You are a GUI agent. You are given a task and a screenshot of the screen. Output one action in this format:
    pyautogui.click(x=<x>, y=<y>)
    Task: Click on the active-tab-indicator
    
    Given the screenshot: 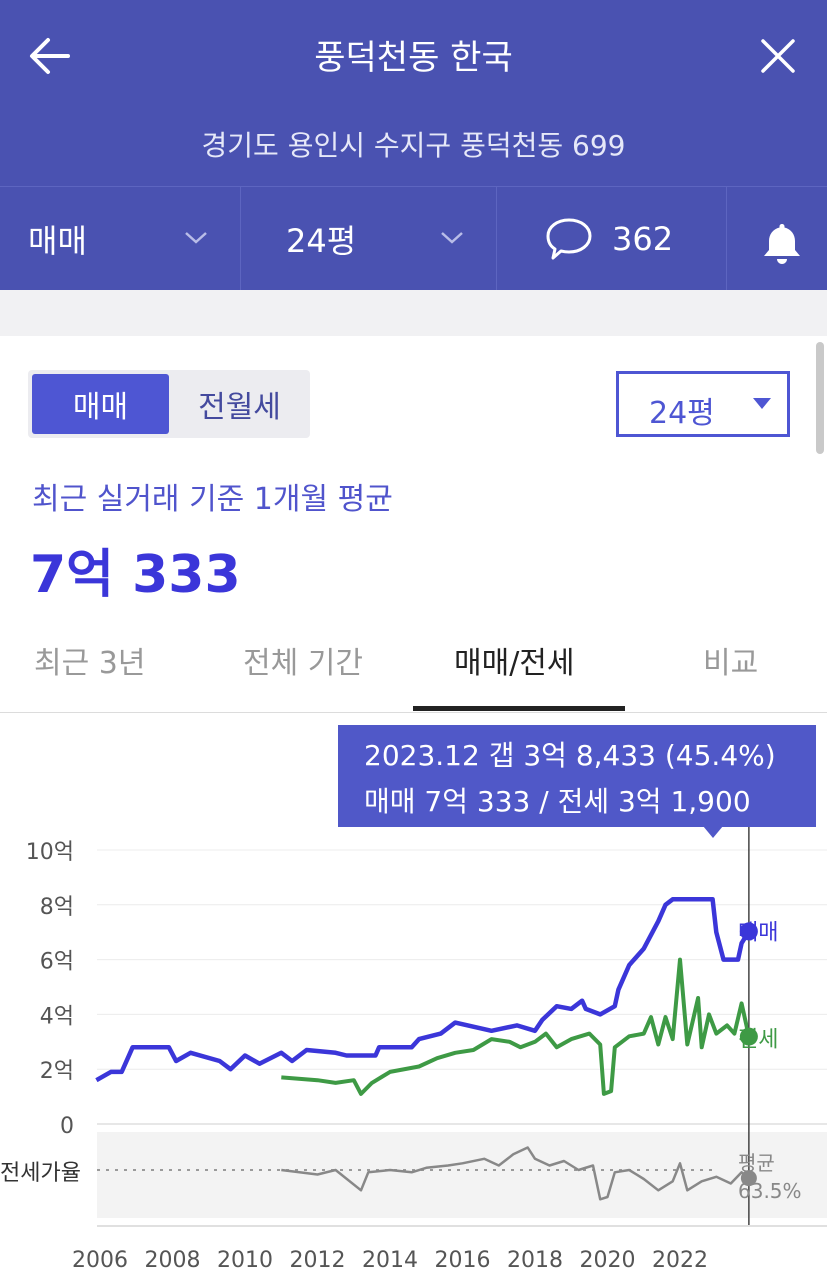 What is the action you would take?
    pyautogui.click(x=519, y=708)
    